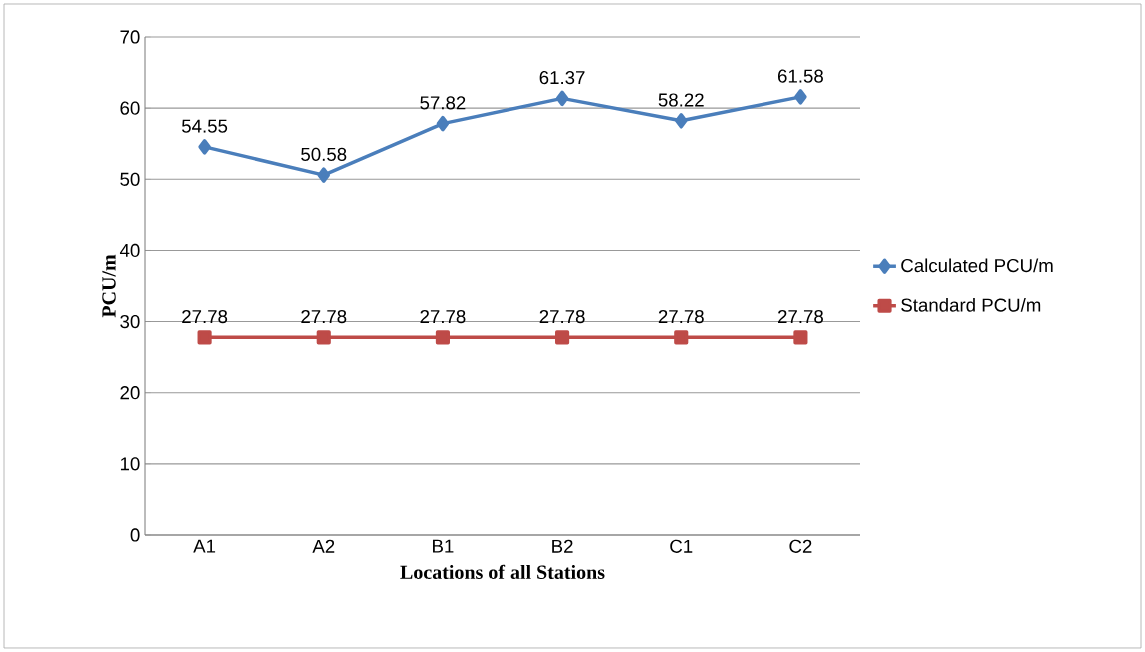  Describe the element at coordinates (562, 546) in the screenshot. I see `x-tick-label: B2` at that location.